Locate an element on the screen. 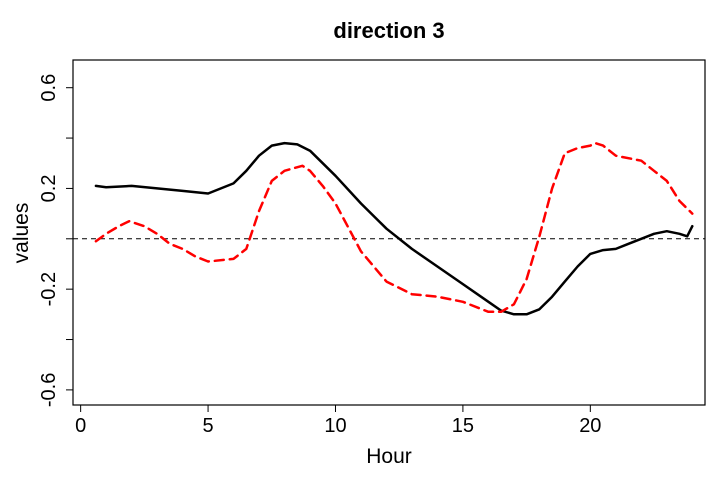  x-tick-label: 10 is located at coordinates (335, 426).